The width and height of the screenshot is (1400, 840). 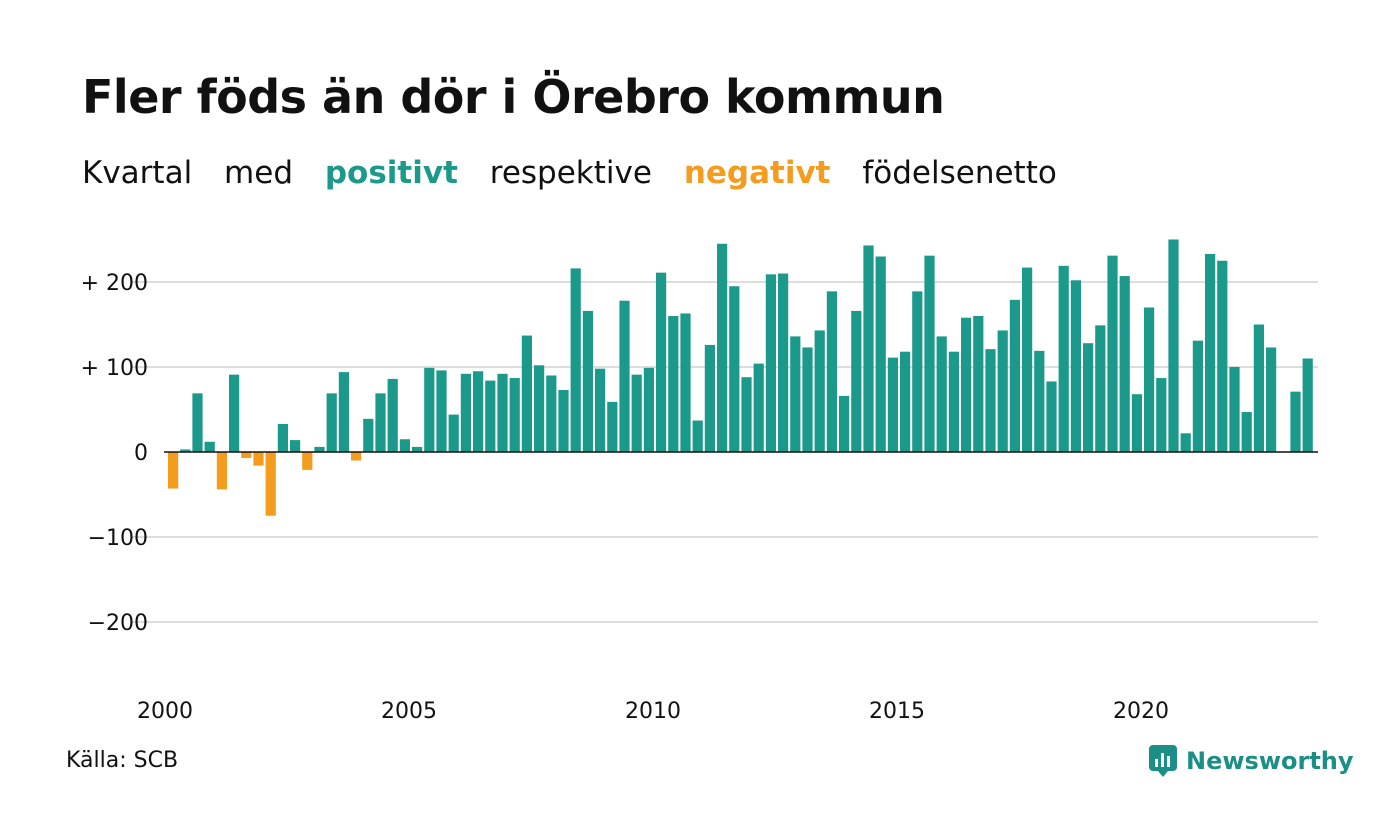 I want to click on y-tick-label: 0, so click(x=141, y=453).